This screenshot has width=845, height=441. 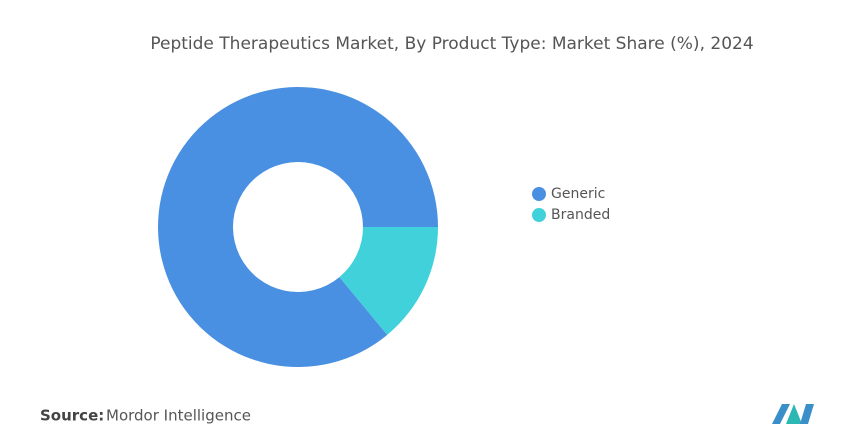 What do you see at coordinates (580, 215) in the screenshot?
I see `legend-label: Branded` at bounding box center [580, 215].